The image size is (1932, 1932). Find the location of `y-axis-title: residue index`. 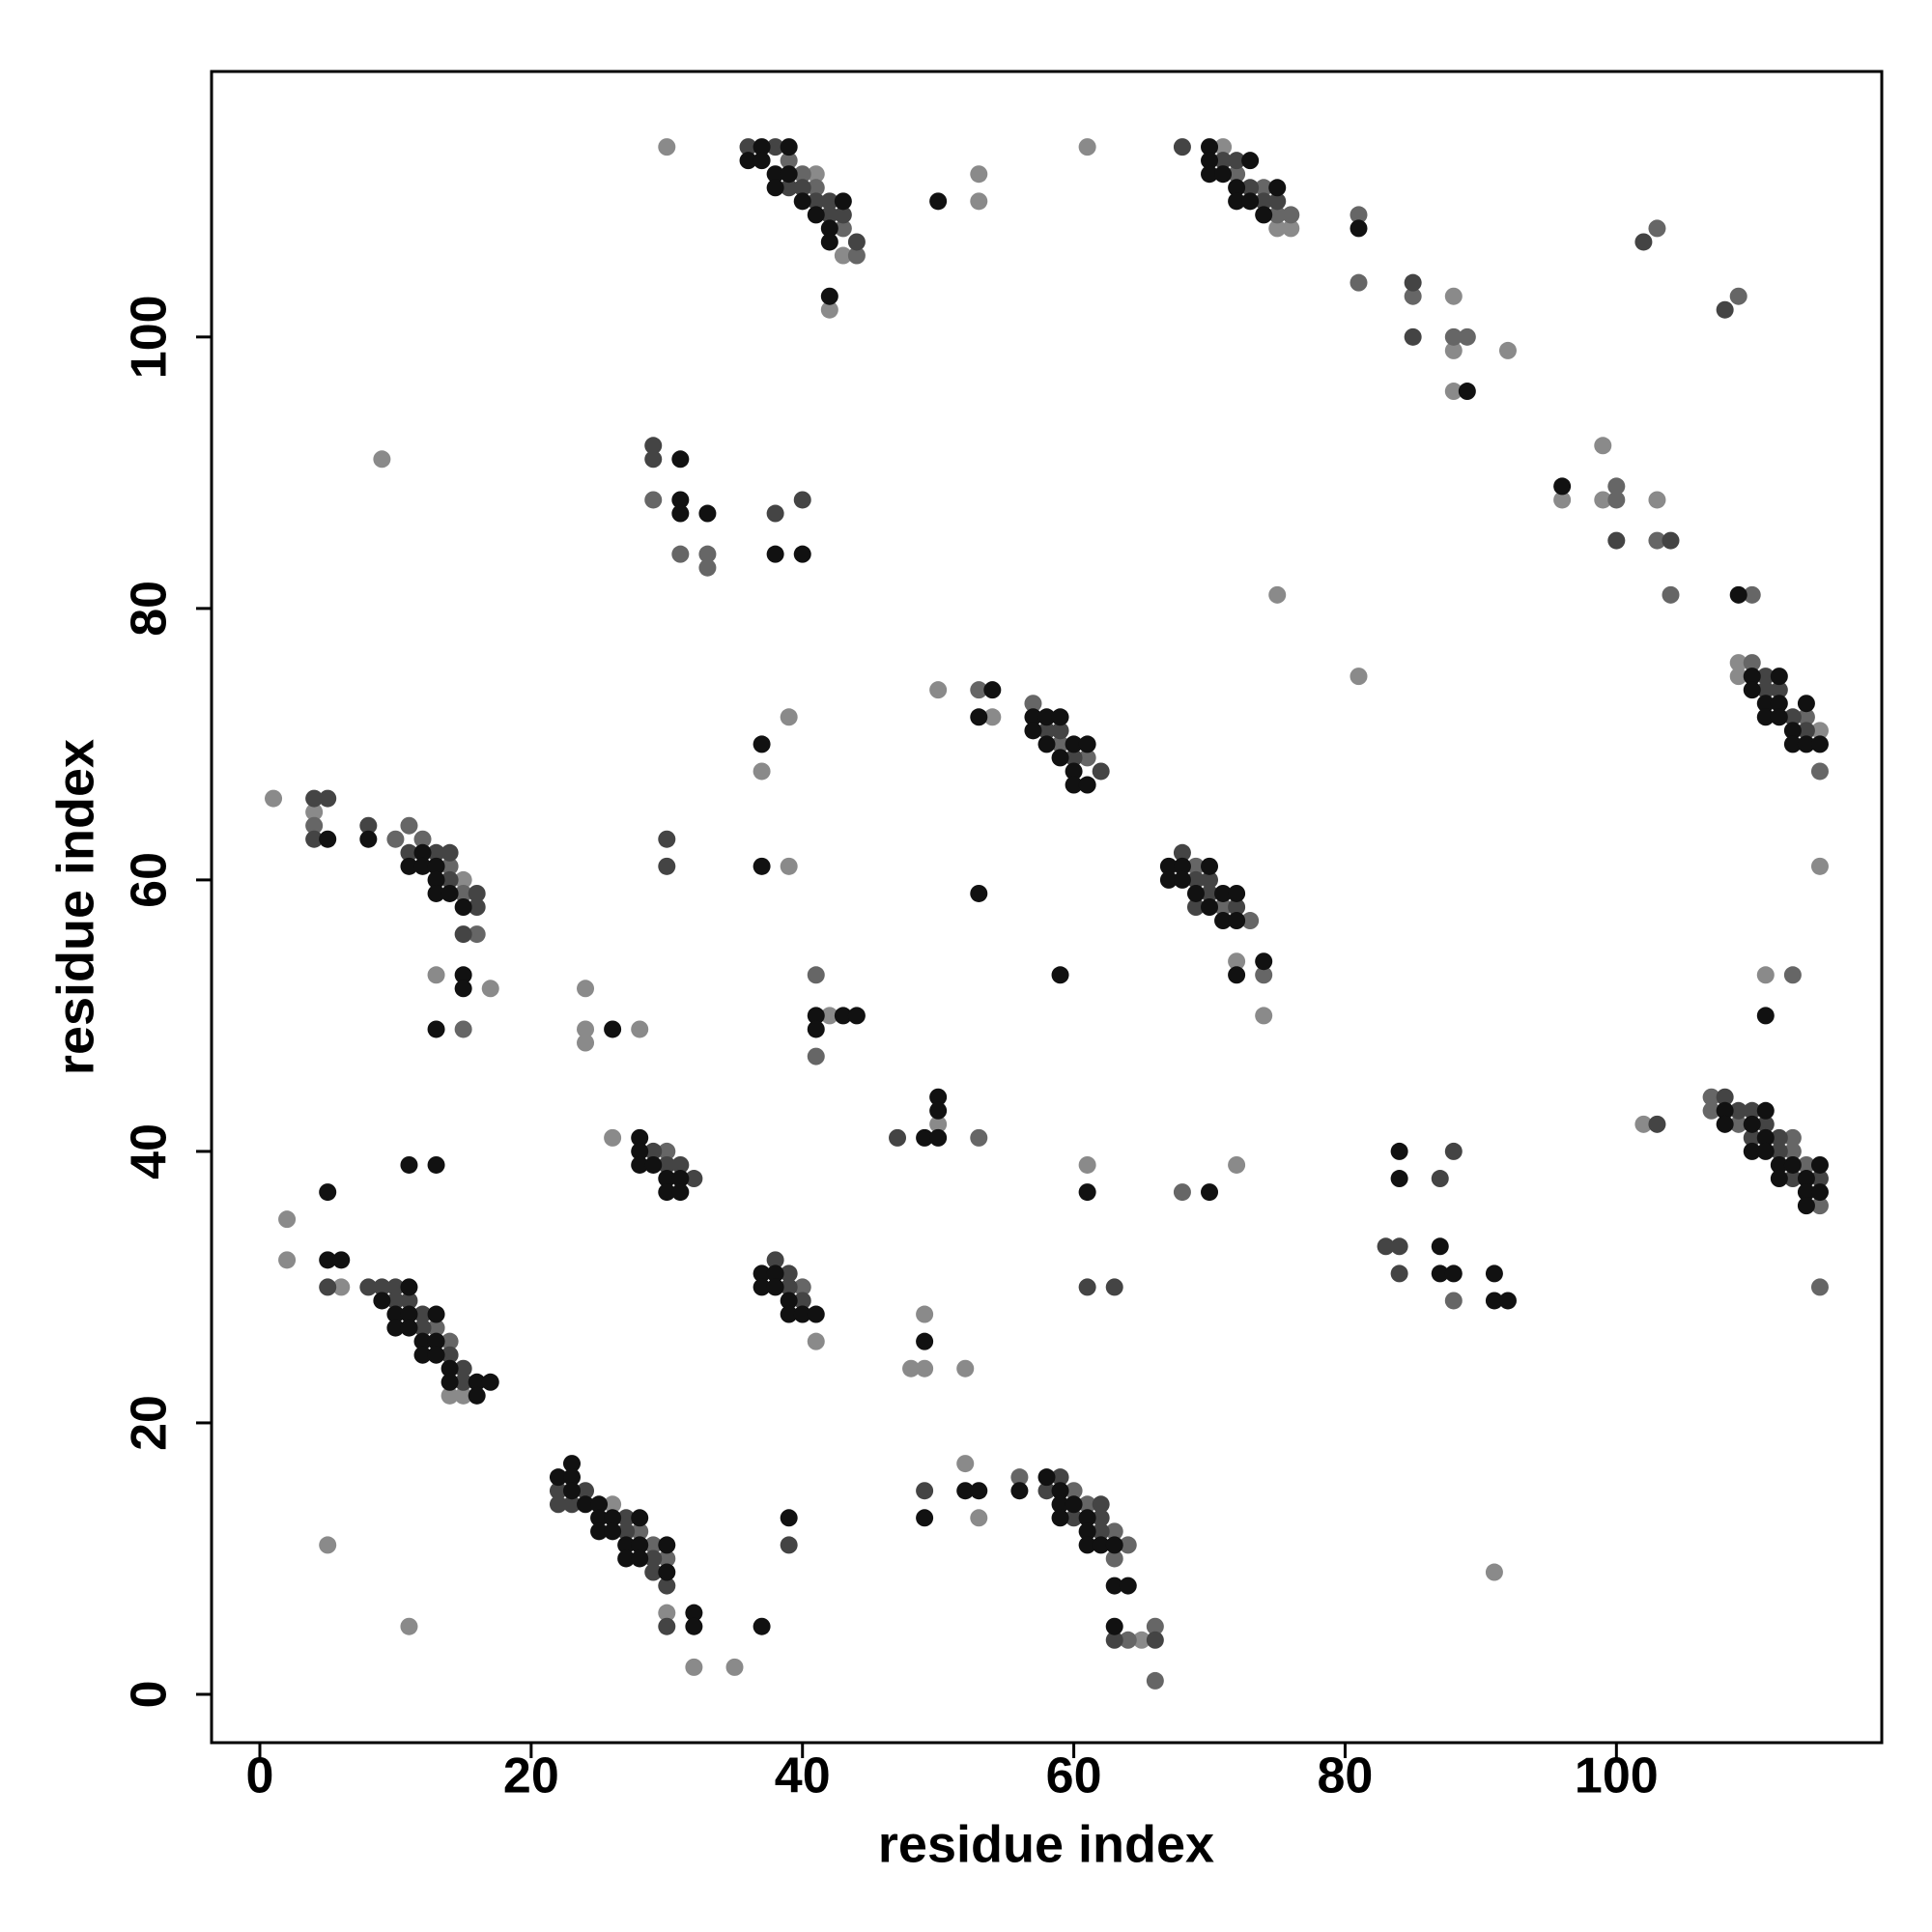

y-axis-title: residue index is located at coordinates (75, 907).